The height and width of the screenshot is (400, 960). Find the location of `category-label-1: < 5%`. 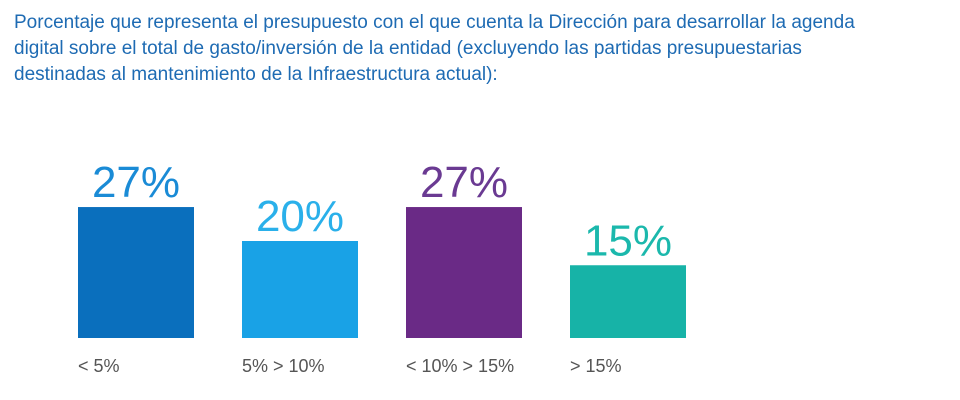

category-label-1: < 5% is located at coordinates (99, 366).